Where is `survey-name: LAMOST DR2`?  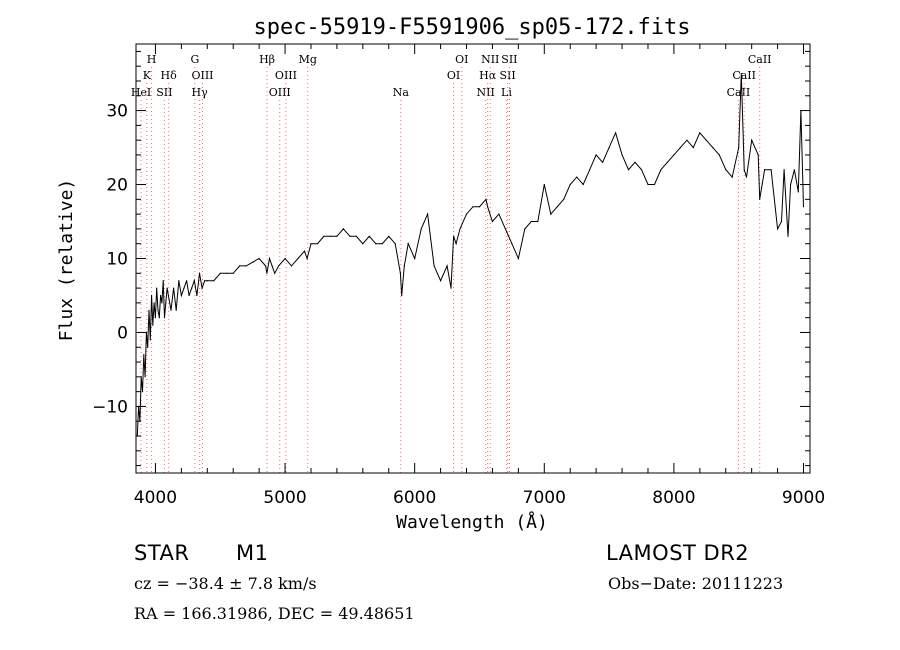 survey-name: LAMOST DR2 is located at coordinates (678, 553).